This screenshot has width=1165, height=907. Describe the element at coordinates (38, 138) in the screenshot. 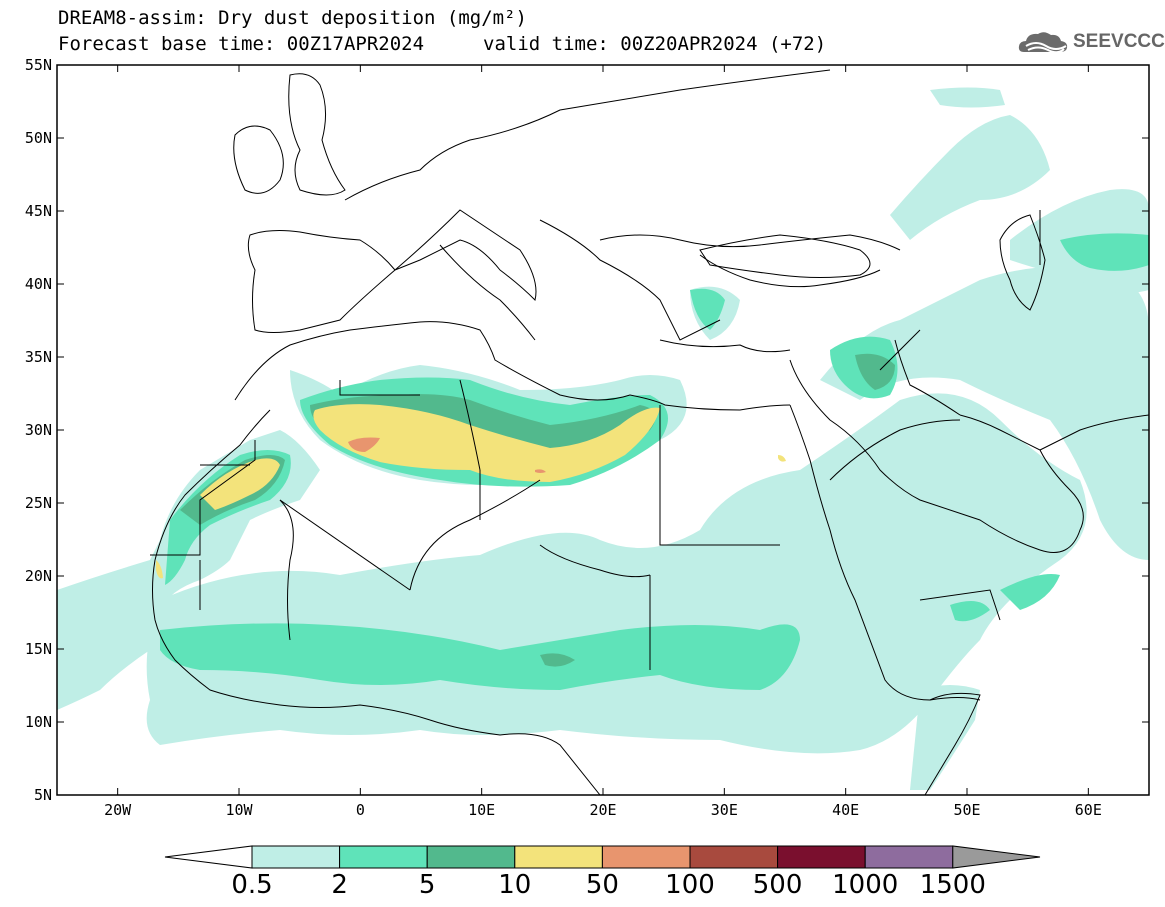

I see `lat-tick-label: 50N` at that location.